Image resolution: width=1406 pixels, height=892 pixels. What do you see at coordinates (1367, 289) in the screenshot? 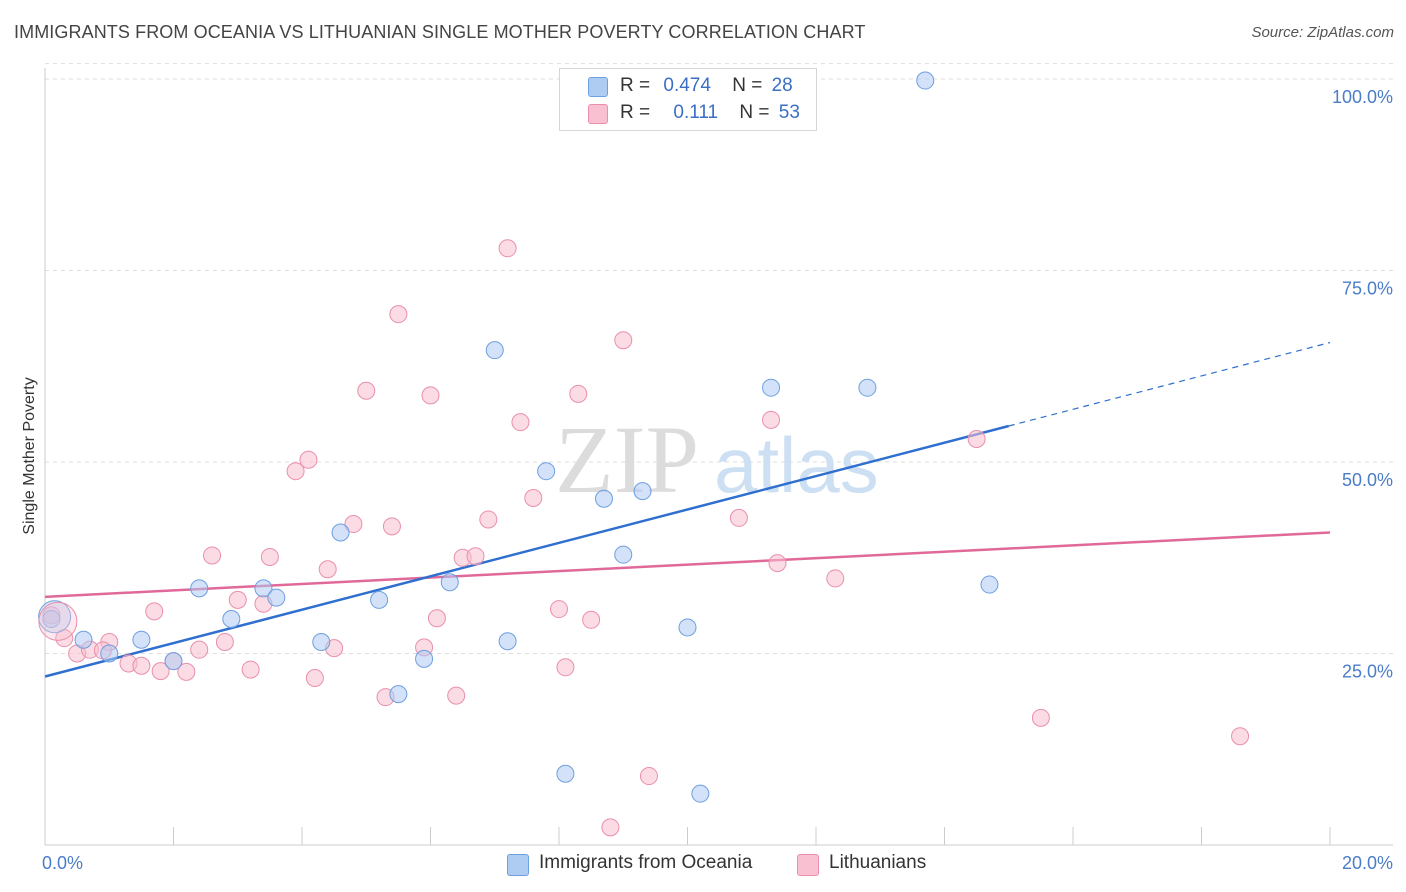
I see `y-tick-label: 75.0%` at bounding box center [1367, 289].